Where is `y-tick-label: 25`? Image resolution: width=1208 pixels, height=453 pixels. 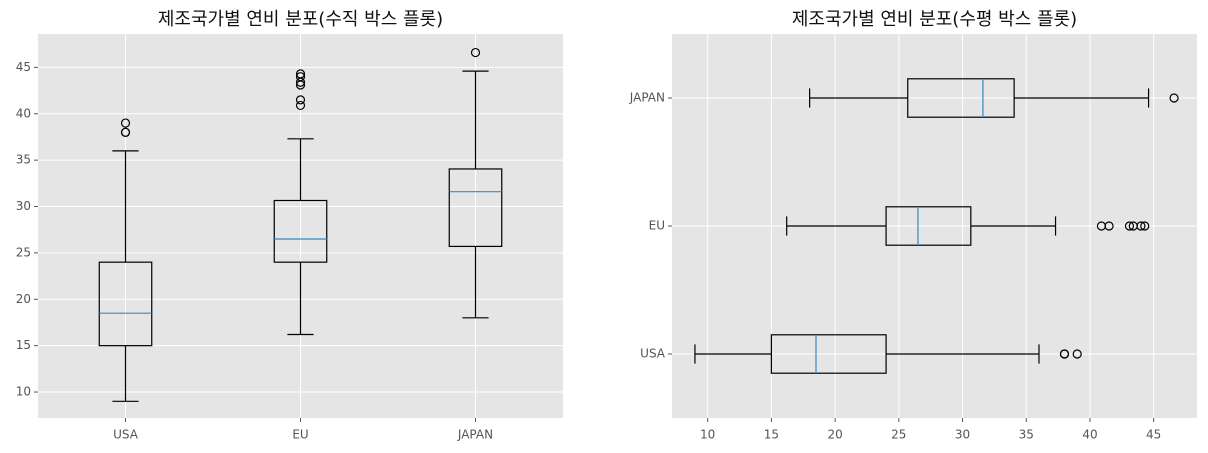
y-tick-label: 25 is located at coordinates (23, 252).